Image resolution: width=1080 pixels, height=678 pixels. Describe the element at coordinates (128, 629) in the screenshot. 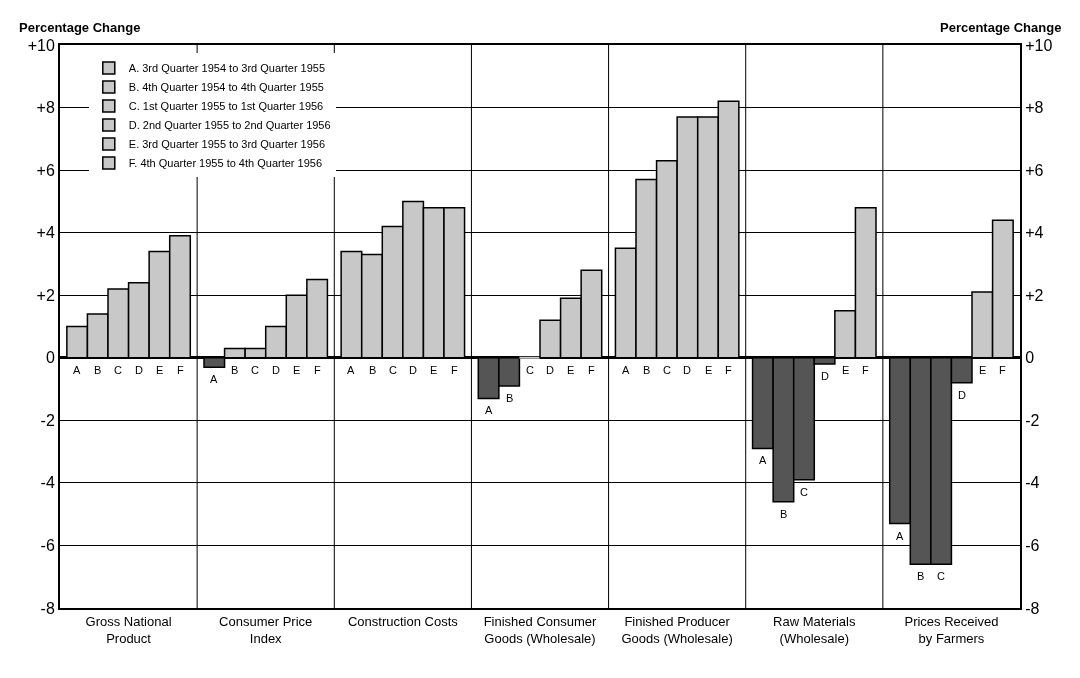

I see `x-tick-label: Gross National Product` at that location.